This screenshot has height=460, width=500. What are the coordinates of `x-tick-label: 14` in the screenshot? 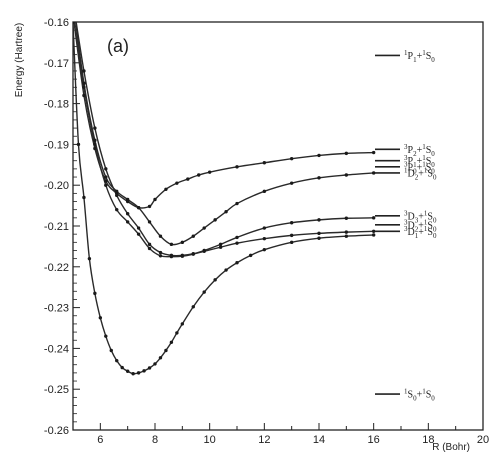 It's located at (319, 440).